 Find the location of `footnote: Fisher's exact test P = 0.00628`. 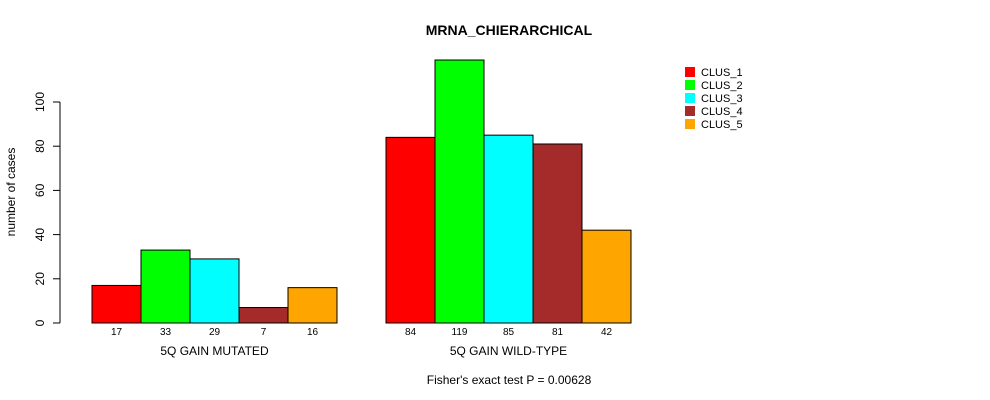

footnote: Fisher's exact test P = 0.00628 is located at coordinates (509, 380).